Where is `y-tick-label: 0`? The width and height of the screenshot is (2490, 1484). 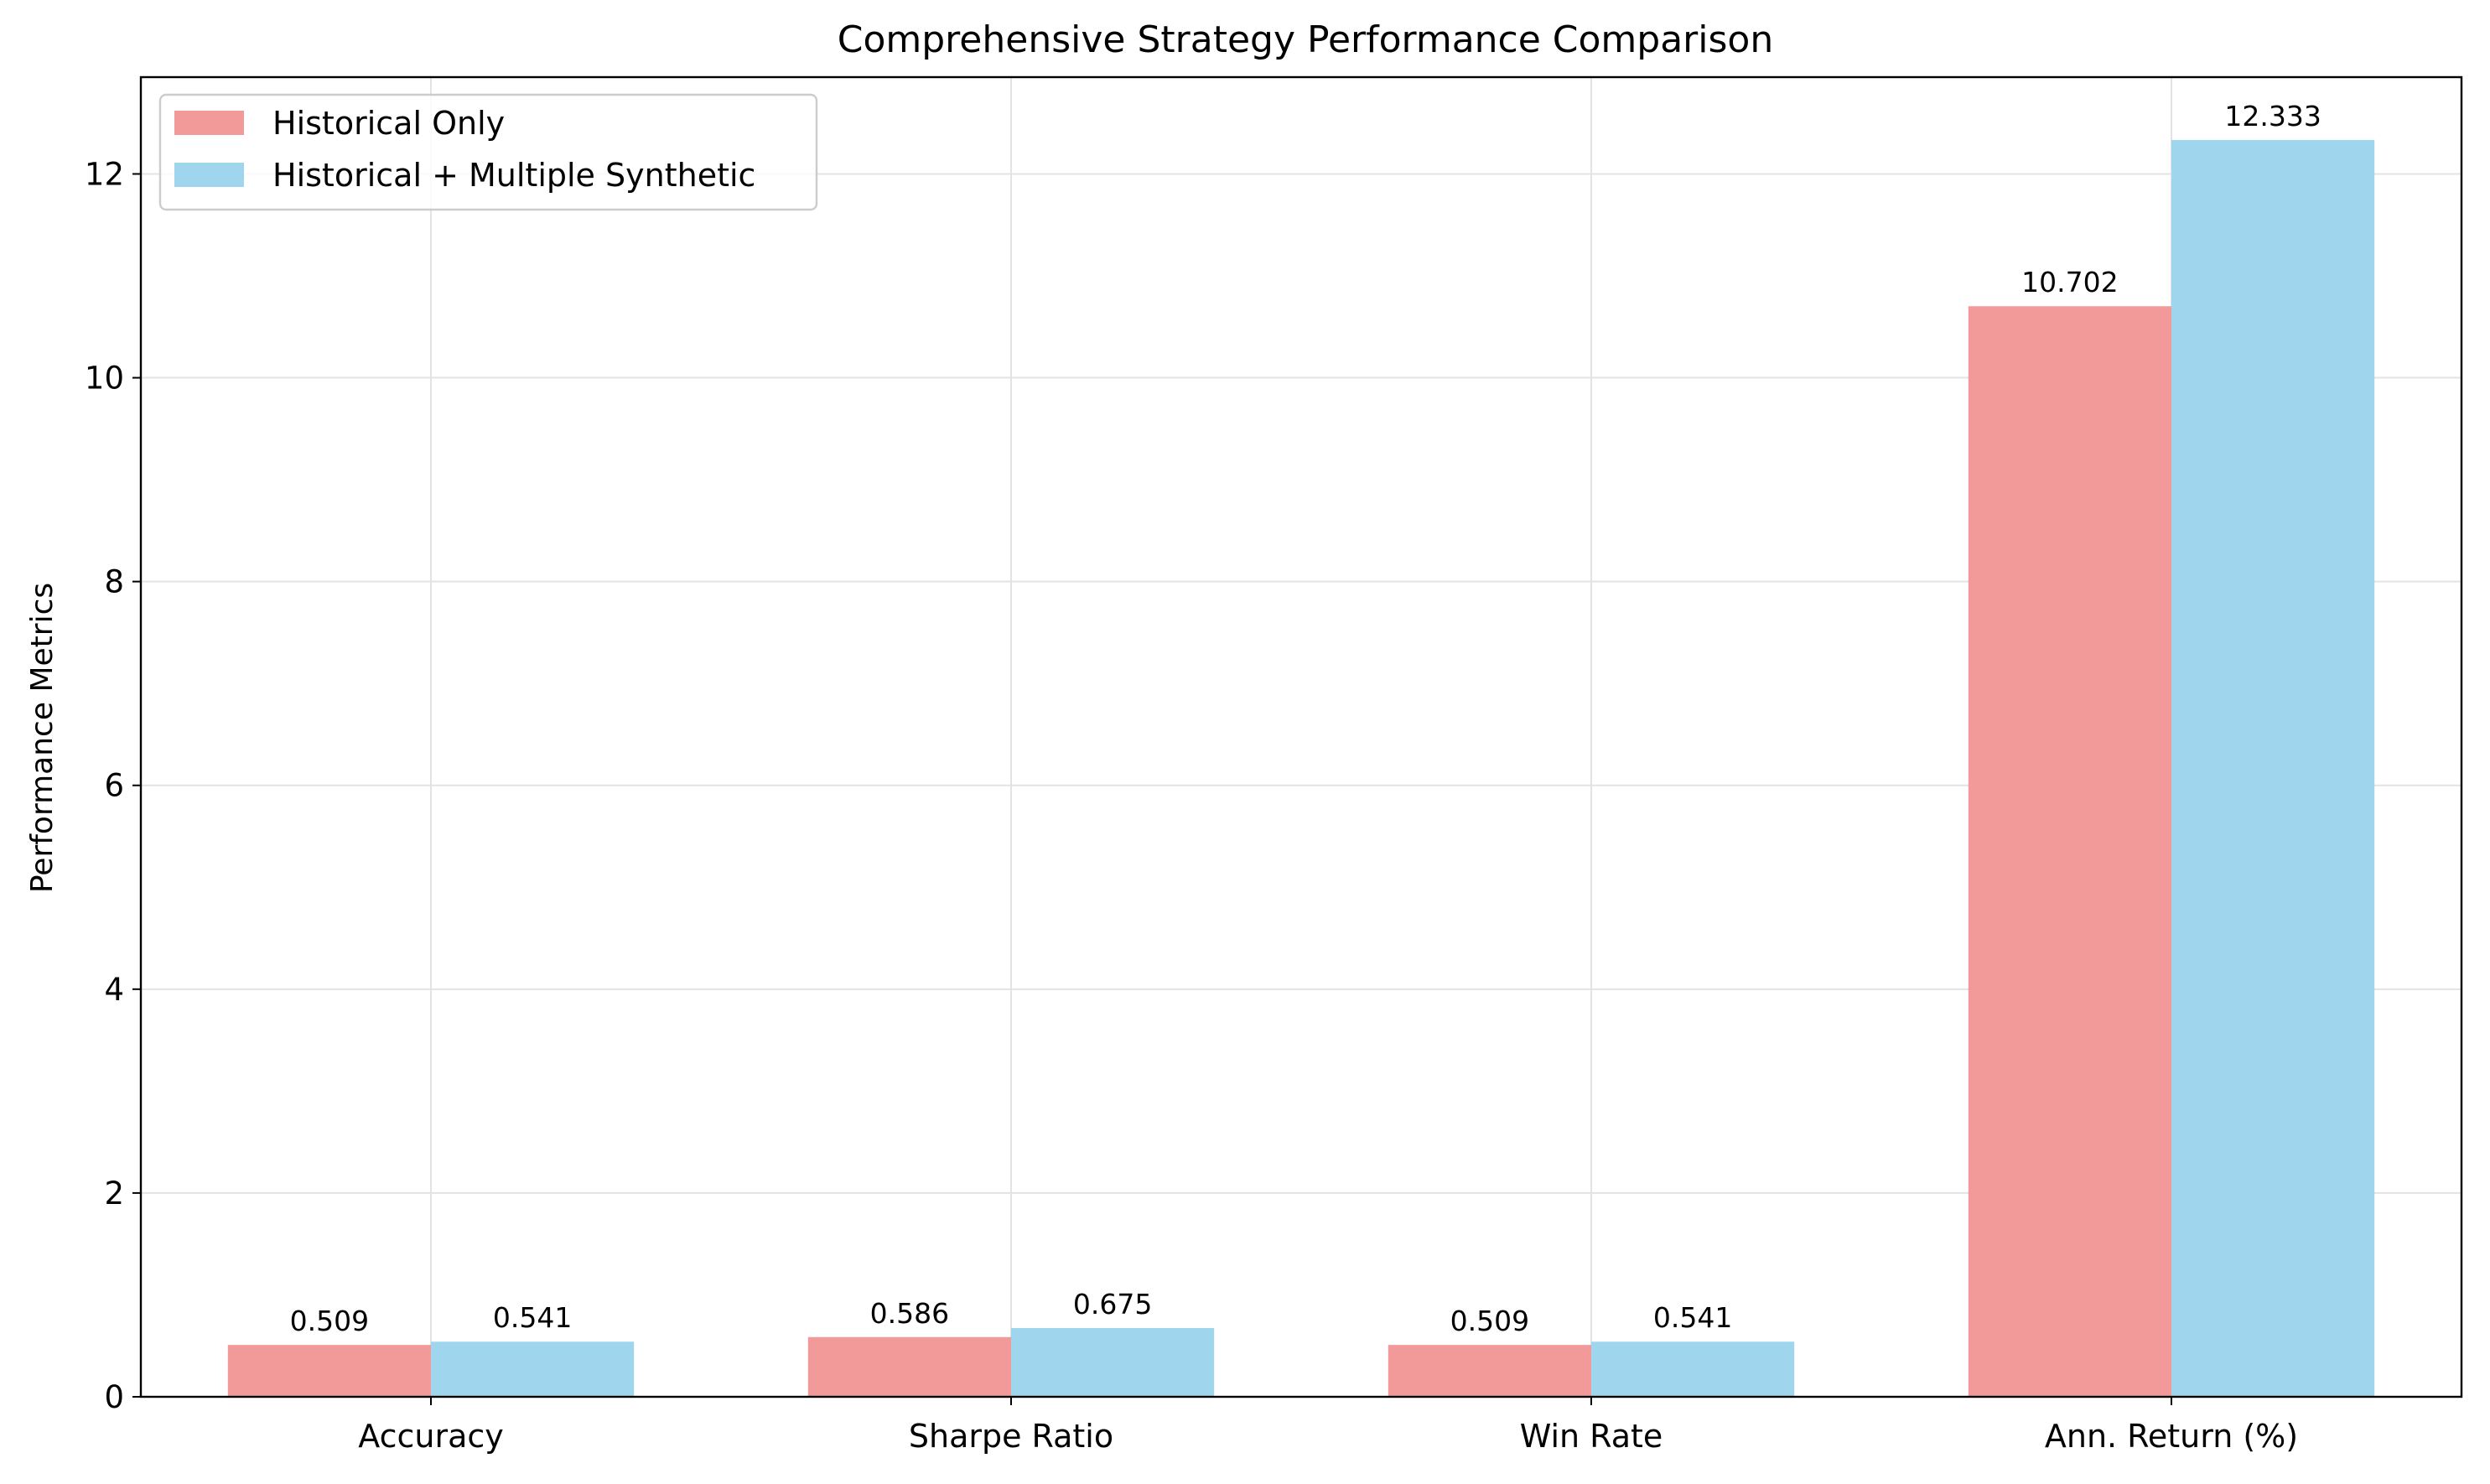
y-tick-label: 0 is located at coordinates (114, 1397).